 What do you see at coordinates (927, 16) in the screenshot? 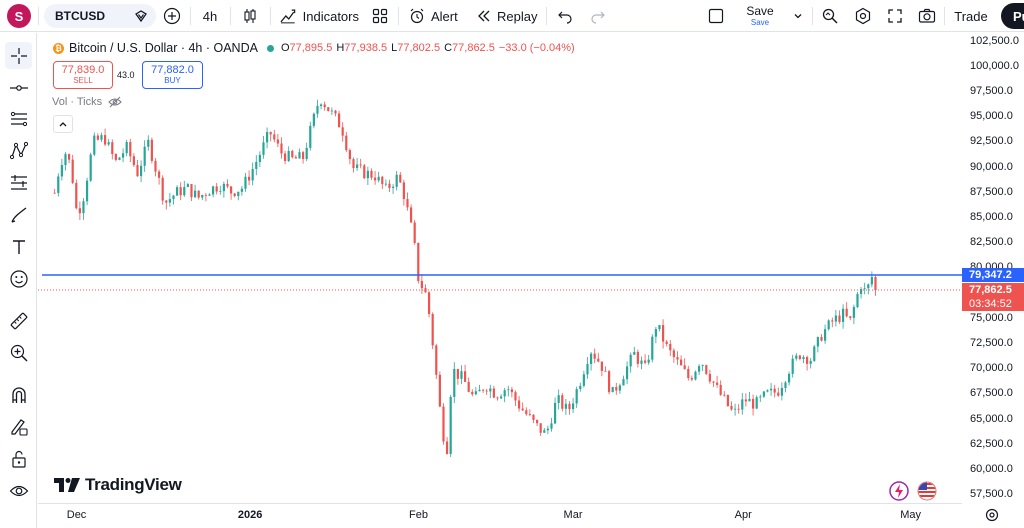
I see `snapshot-button` at bounding box center [927, 16].